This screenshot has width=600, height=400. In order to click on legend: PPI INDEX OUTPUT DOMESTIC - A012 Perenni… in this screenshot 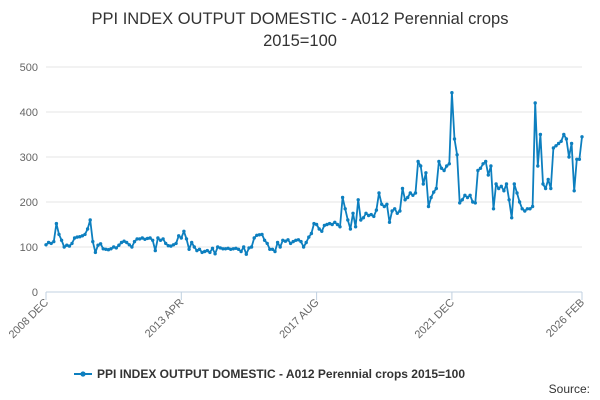, I will do `click(269, 374)`.